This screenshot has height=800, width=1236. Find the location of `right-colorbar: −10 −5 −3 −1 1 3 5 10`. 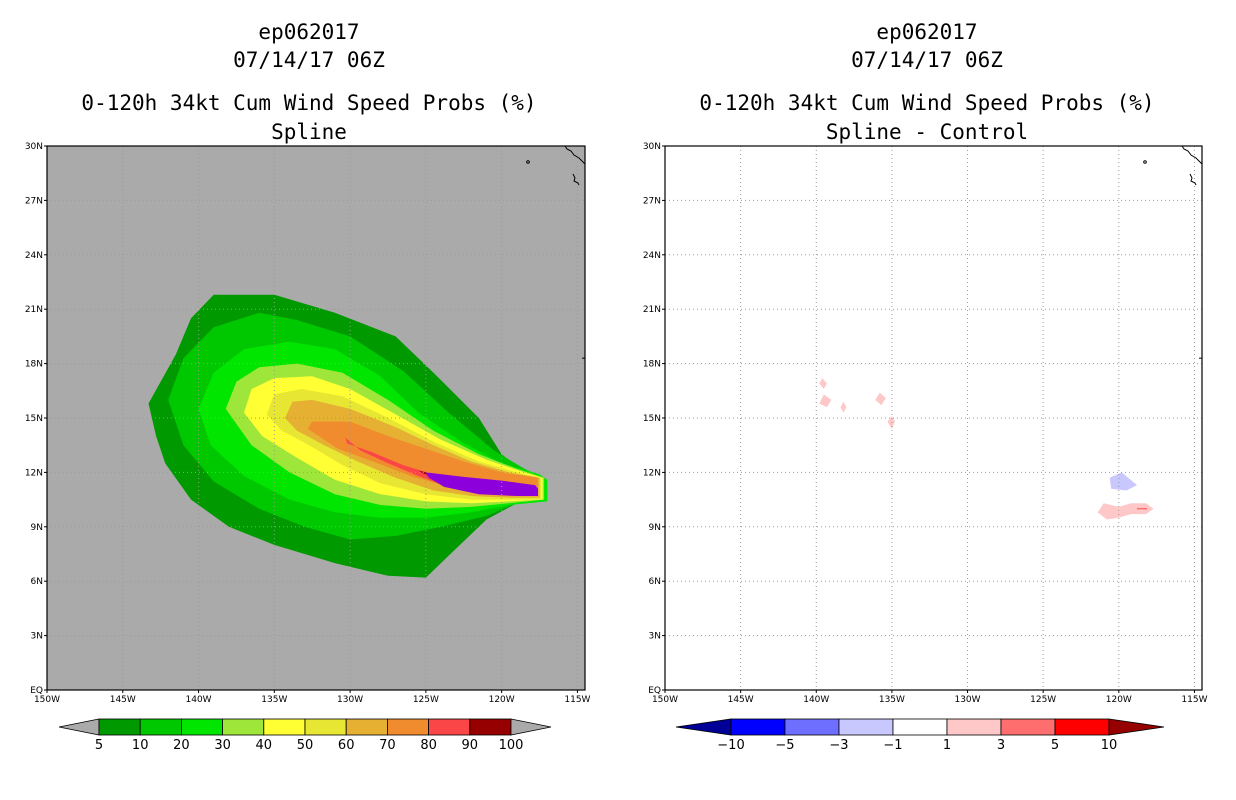

right-colorbar: −10 −5 −3 −1 1 3 5 10 is located at coordinates (920, 735).